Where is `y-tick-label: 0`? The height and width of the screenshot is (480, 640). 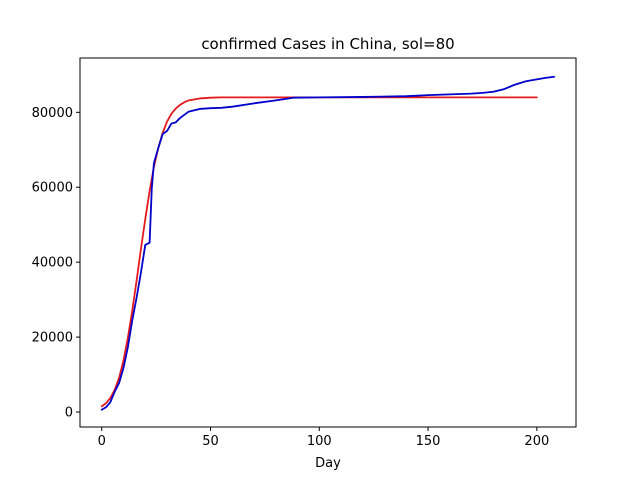
y-tick-label: 0 is located at coordinates (69, 413).